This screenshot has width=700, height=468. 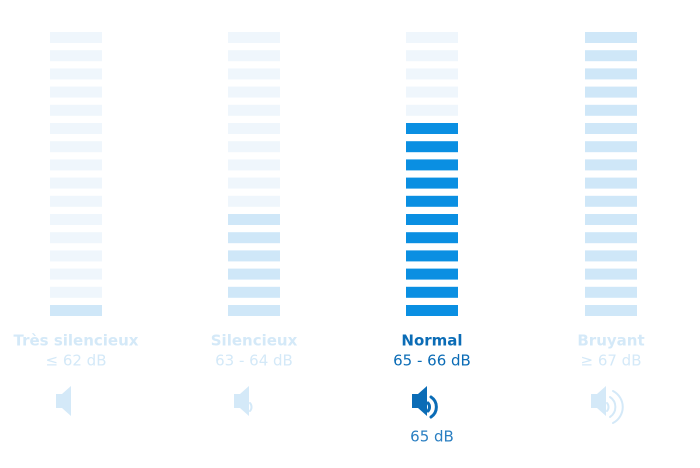 What do you see at coordinates (610, 341) in the screenshot?
I see `level-label: Bruyant` at bounding box center [610, 341].